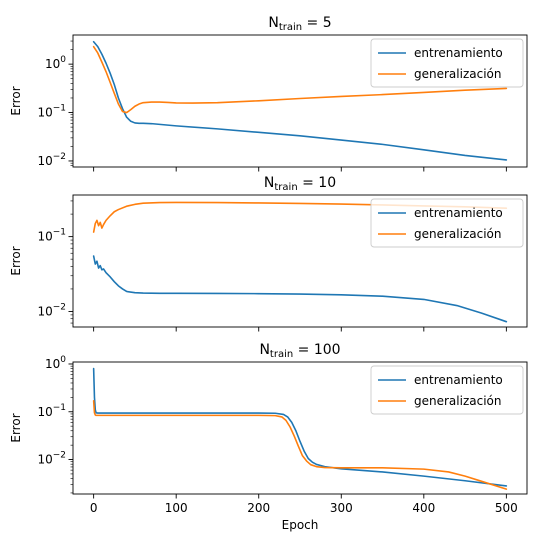  What do you see at coordinates (300, 184) in the screenshot?
I see `chart-title: Ntrain = 10` at bounding box center [300, 184].